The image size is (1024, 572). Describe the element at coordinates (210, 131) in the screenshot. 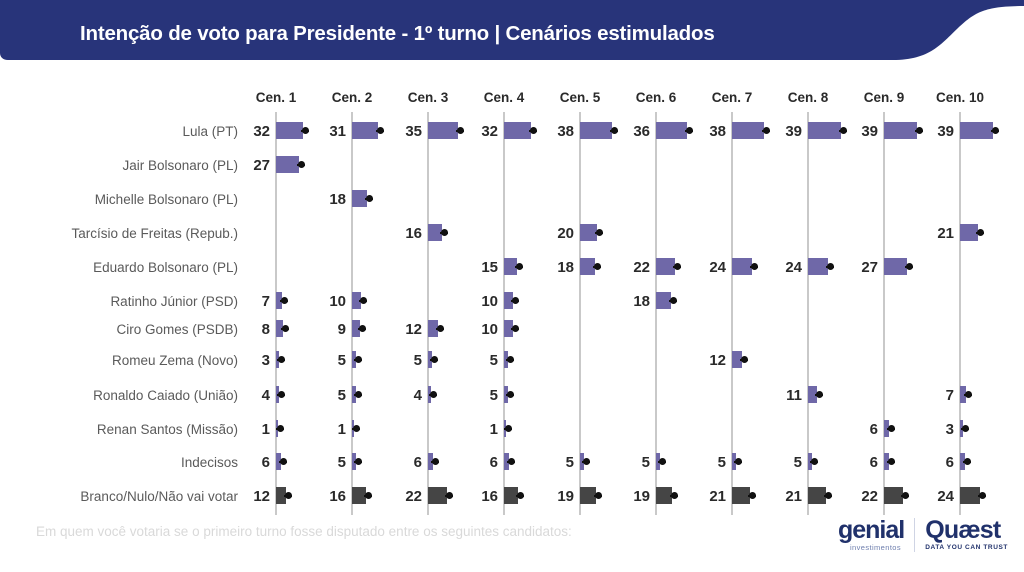

I see `row-label-1: Lula (PT)` at that location.